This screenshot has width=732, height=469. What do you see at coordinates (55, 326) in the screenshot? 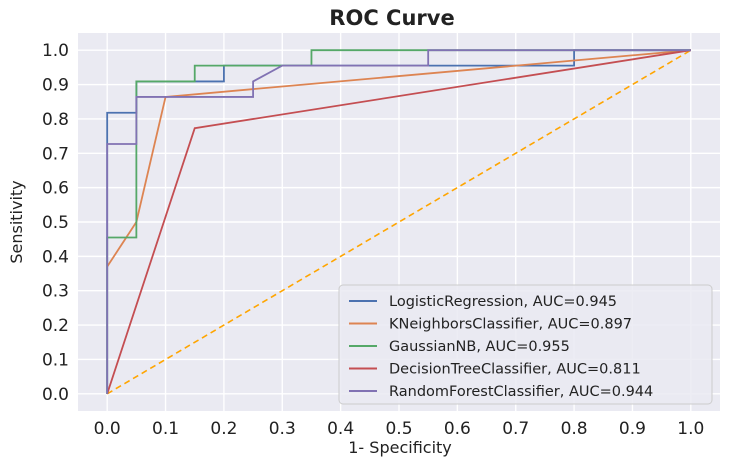
I see `y-tick-label: 0.2` at bounding box center [55, 326].